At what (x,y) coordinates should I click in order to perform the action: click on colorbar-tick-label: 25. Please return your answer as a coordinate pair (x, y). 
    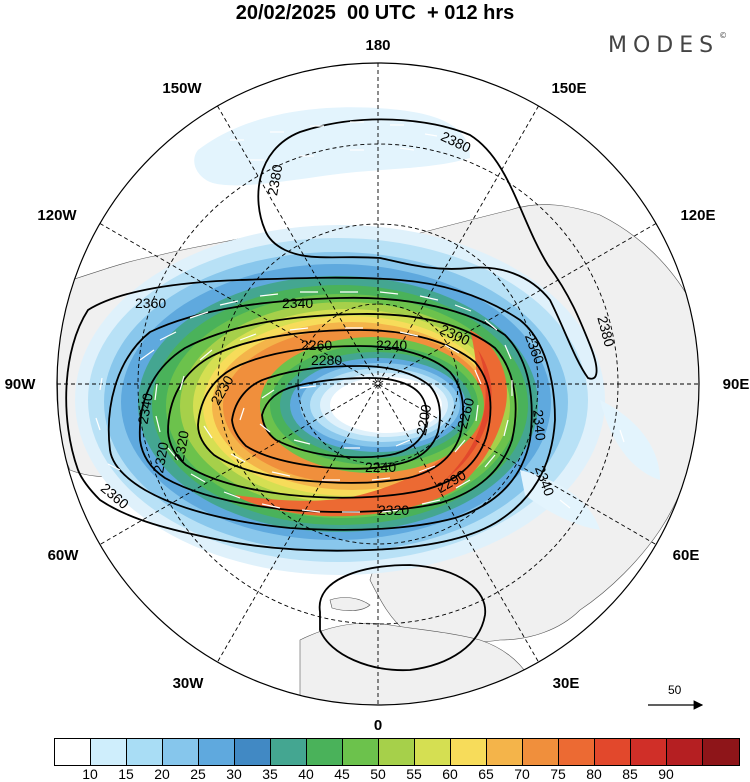
    Looking at the image, I should click on (198, 774).